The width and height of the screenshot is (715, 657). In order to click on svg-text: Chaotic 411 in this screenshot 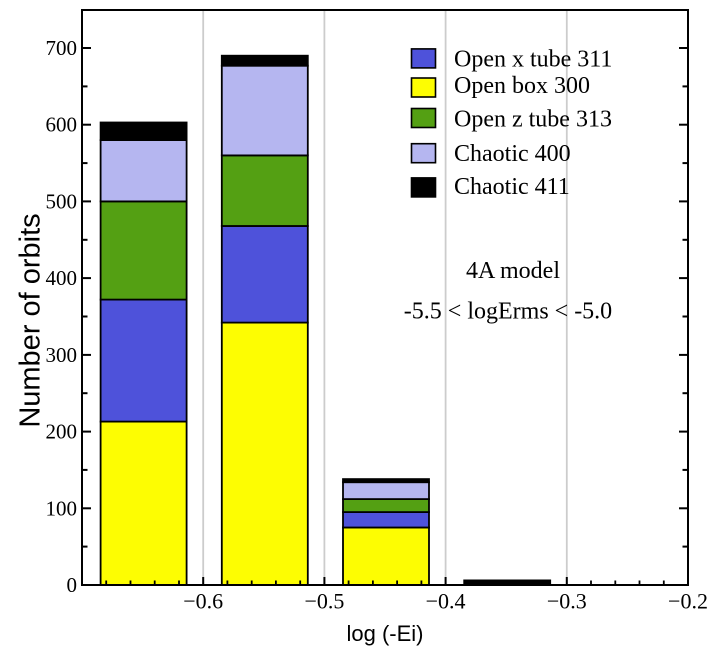, I will do `click(512, 187)`.